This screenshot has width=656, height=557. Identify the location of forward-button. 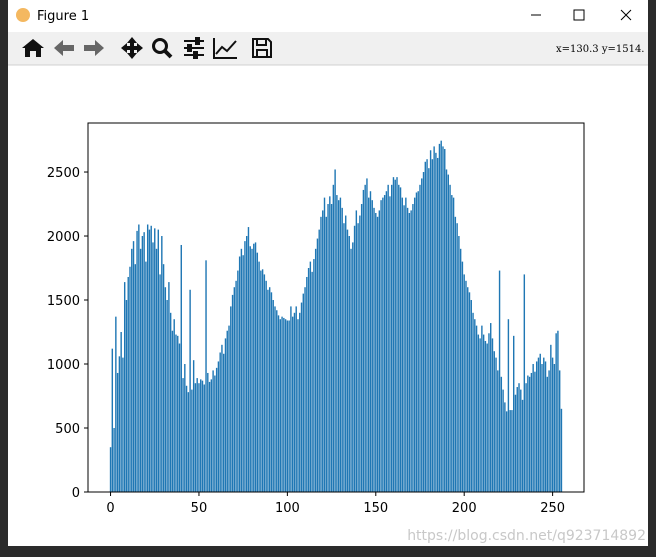
(94, 48).